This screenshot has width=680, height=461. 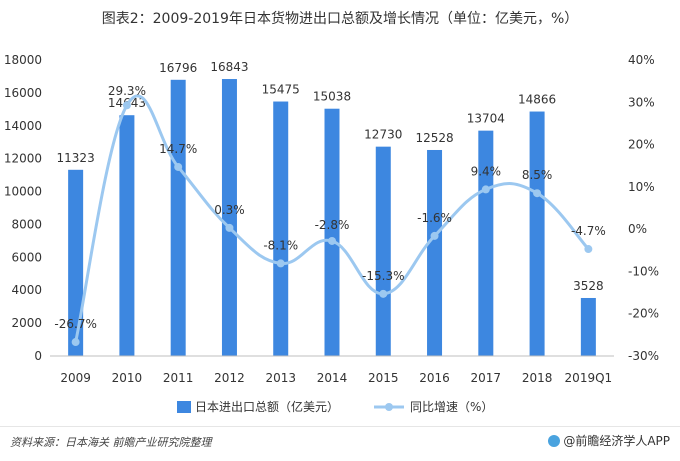 I want to click on x-tick-label: 2014, so click(x=332, y=378).